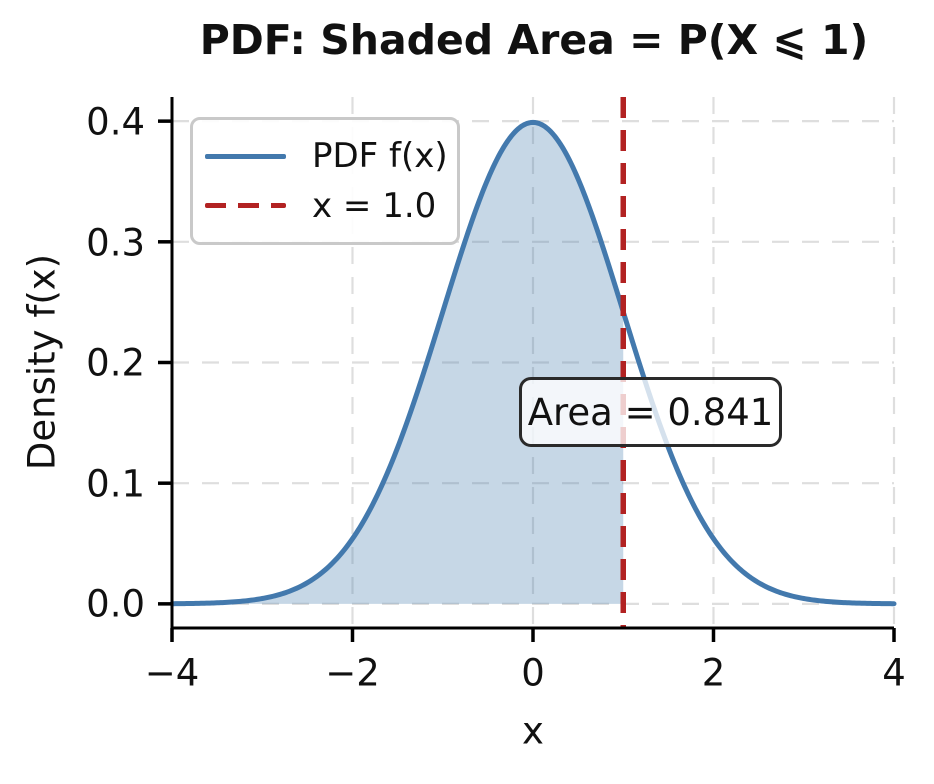  Describe the element at coordinates (534, 40) in the screenshot. I see `chart-title: PDF: Shaded Area = P(X ⩽ 1)` at that location.